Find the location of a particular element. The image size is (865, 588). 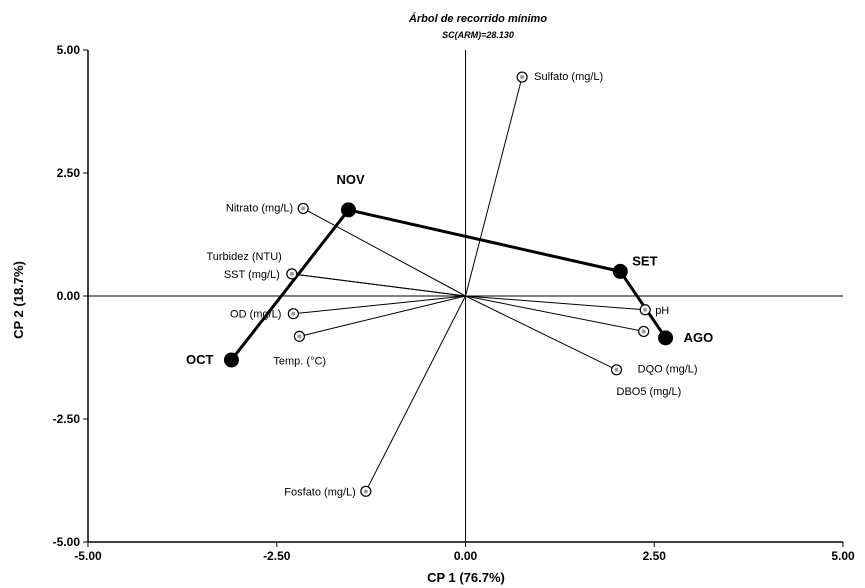

variable-label: Fosfato (mg/L) is located at coordinates (320, 492).